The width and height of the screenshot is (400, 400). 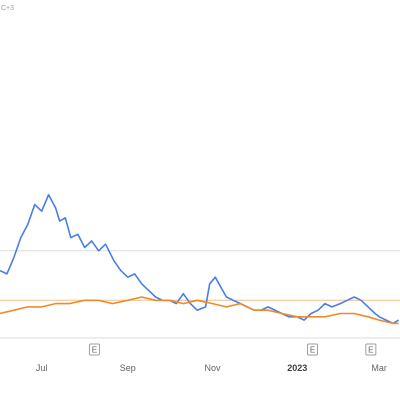 I want to click on x-axis: Jul Sep Nov 2023 Mar, so click(x=211, y=368).